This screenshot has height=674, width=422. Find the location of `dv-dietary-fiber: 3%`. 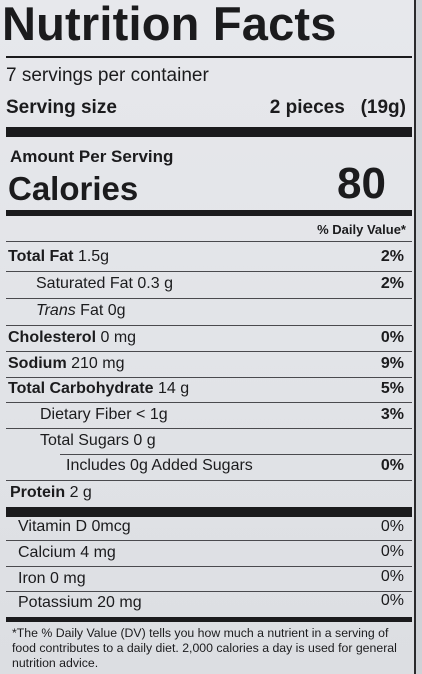

dv-dietary-fiber: 3% is located at coordinates (392, 414).